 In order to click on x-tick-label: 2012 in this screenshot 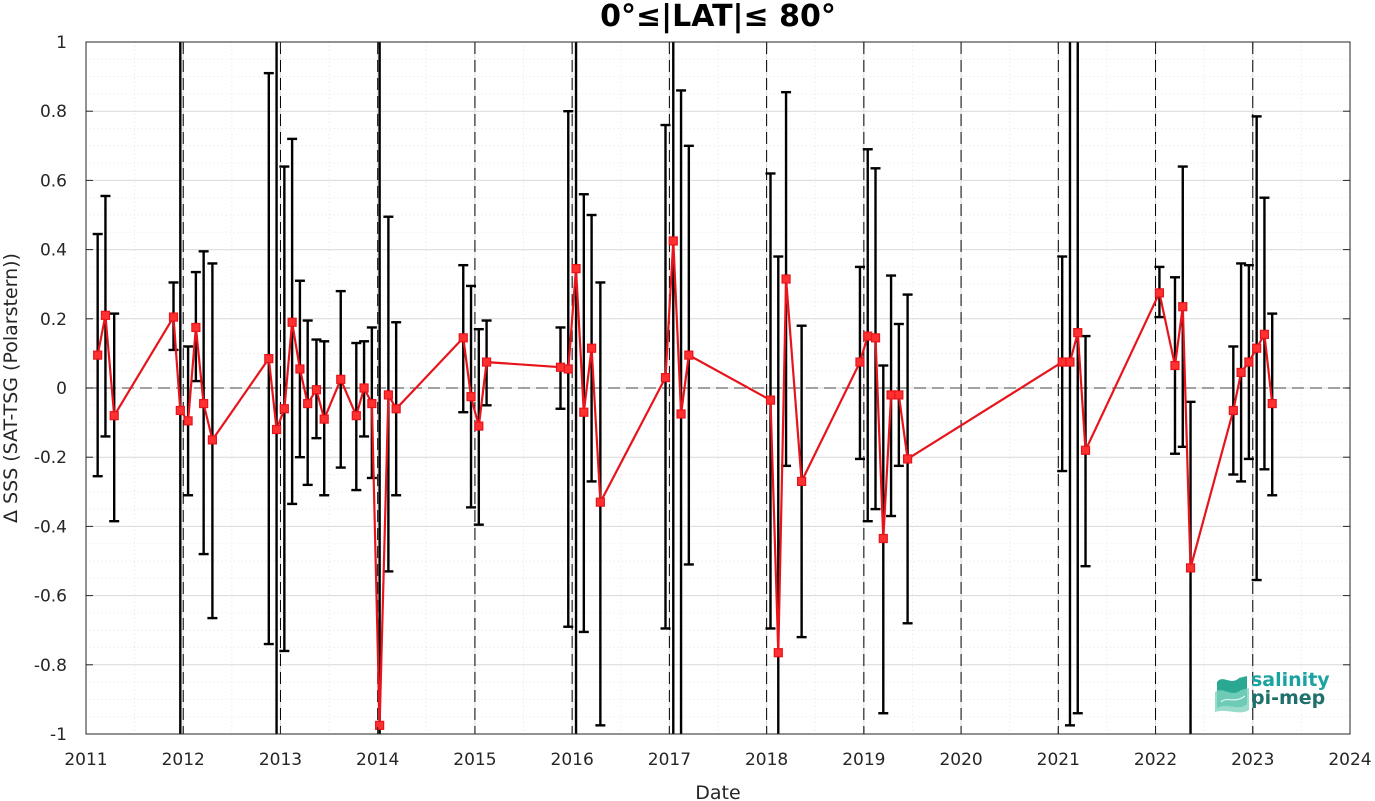, I will do `click(183, 760)`.